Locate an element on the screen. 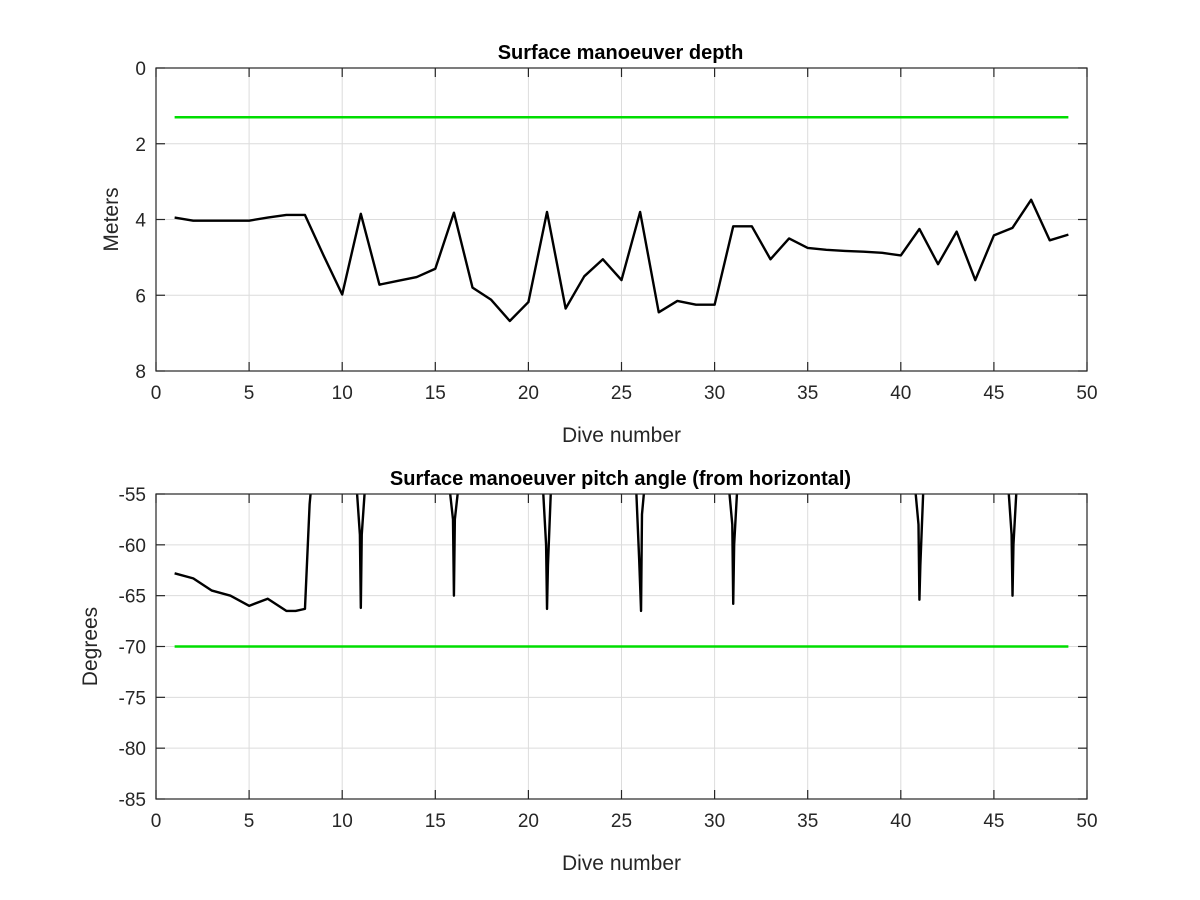  y-tick-label: -75 is located at coordinates (132, 698).